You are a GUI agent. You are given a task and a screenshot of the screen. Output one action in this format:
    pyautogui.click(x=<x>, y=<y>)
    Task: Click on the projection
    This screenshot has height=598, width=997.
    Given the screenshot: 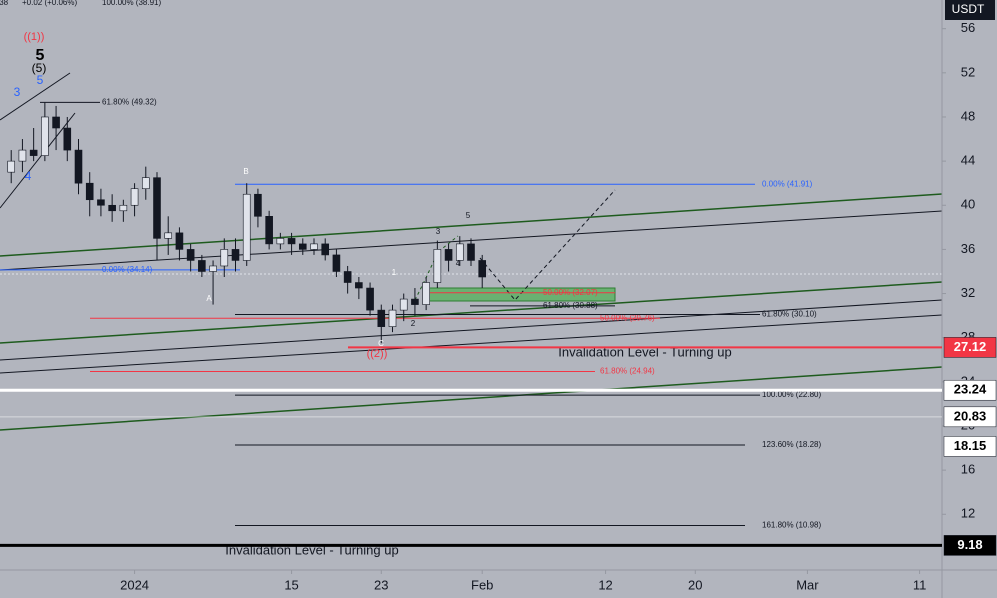 What is the action you would take?
    pyautogui.click(x=436, y=268)
    